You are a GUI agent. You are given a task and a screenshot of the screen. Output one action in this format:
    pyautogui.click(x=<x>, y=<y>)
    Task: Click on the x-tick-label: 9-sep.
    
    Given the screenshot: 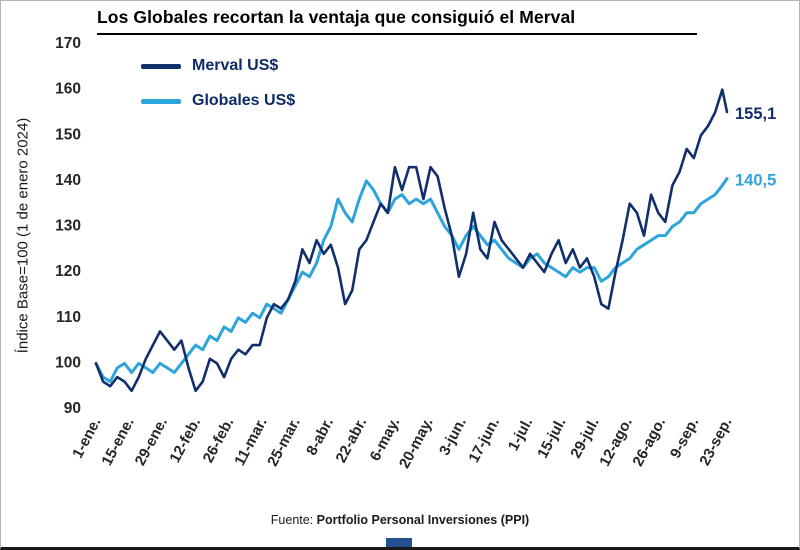 What is the action you would take?
    pyautogui.click(x=684, y=438)
    